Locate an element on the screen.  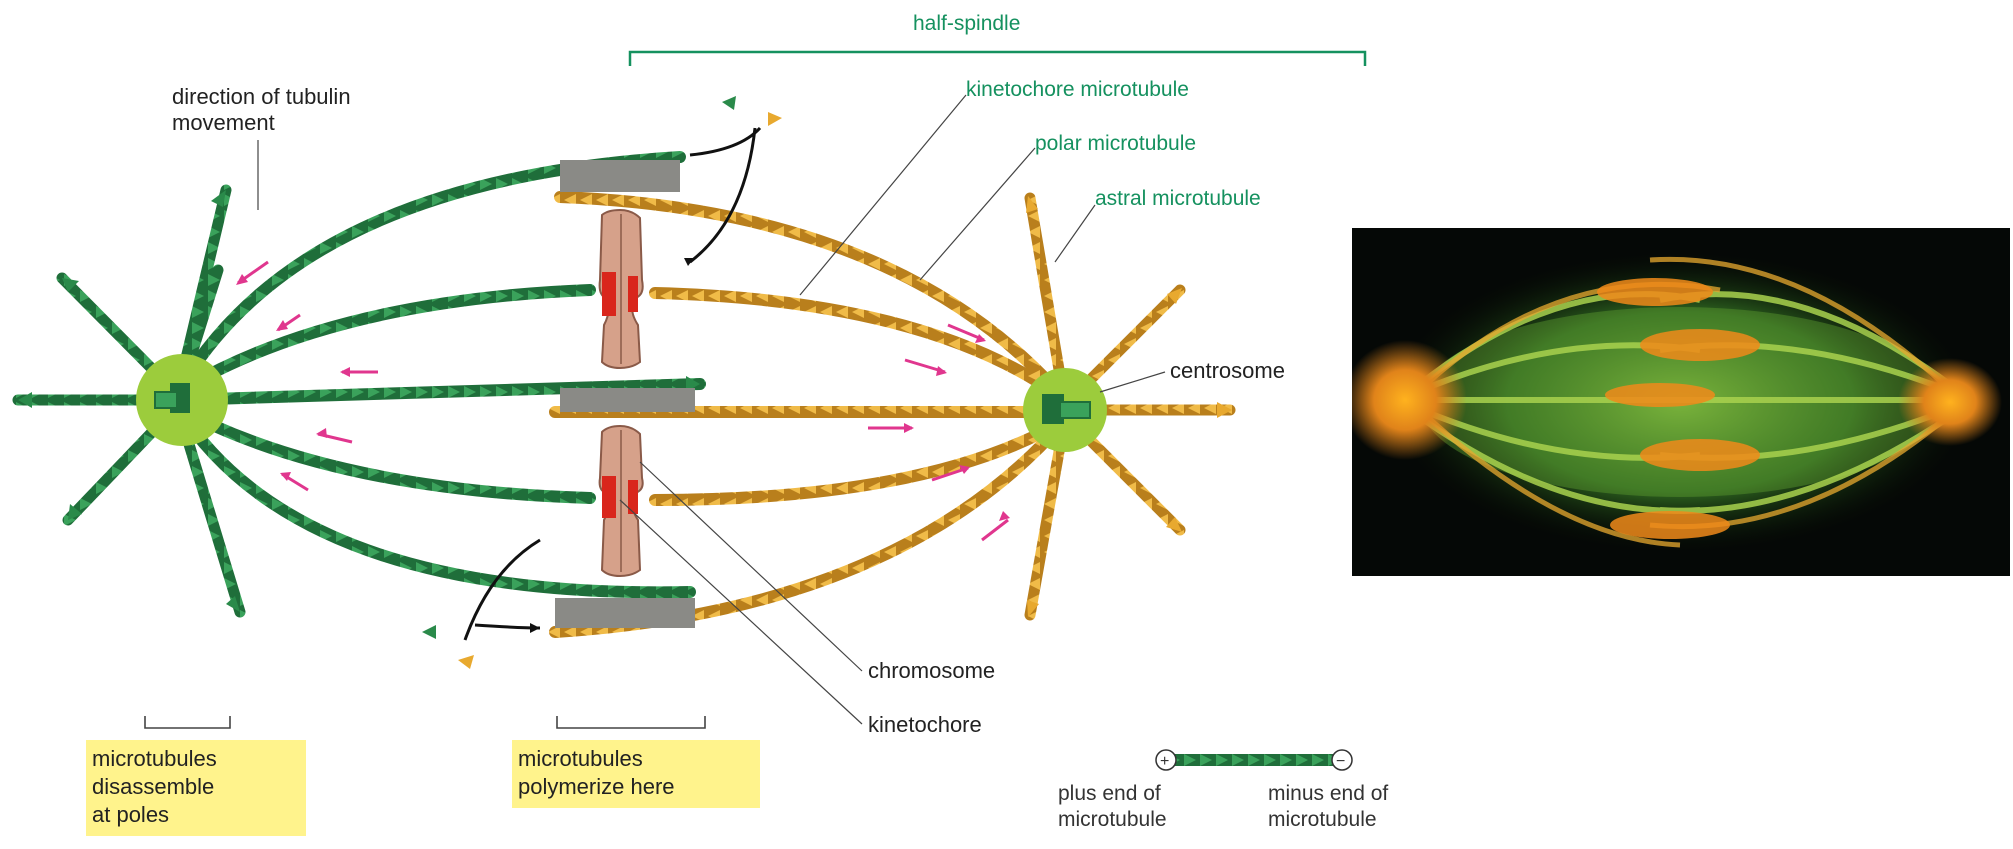
orange-tubule-upper is located at coordinates (860, 346).